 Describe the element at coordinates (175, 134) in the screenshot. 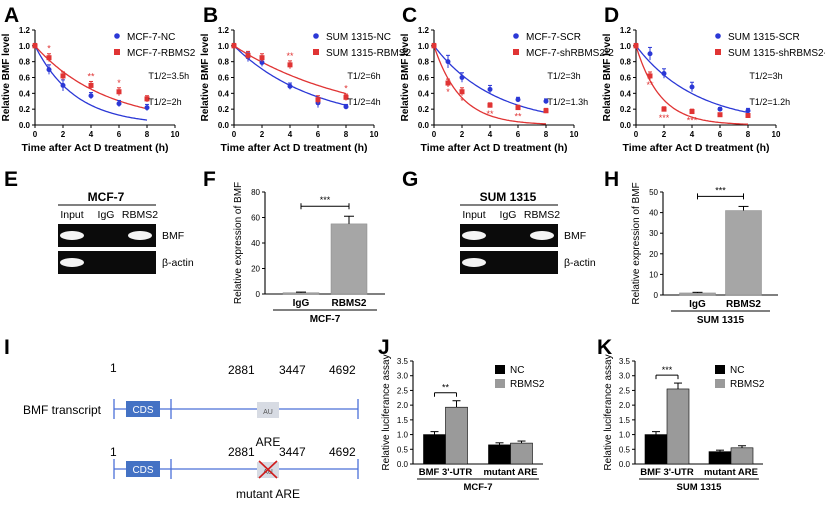

I see `x-tick-label: 10` at that location.